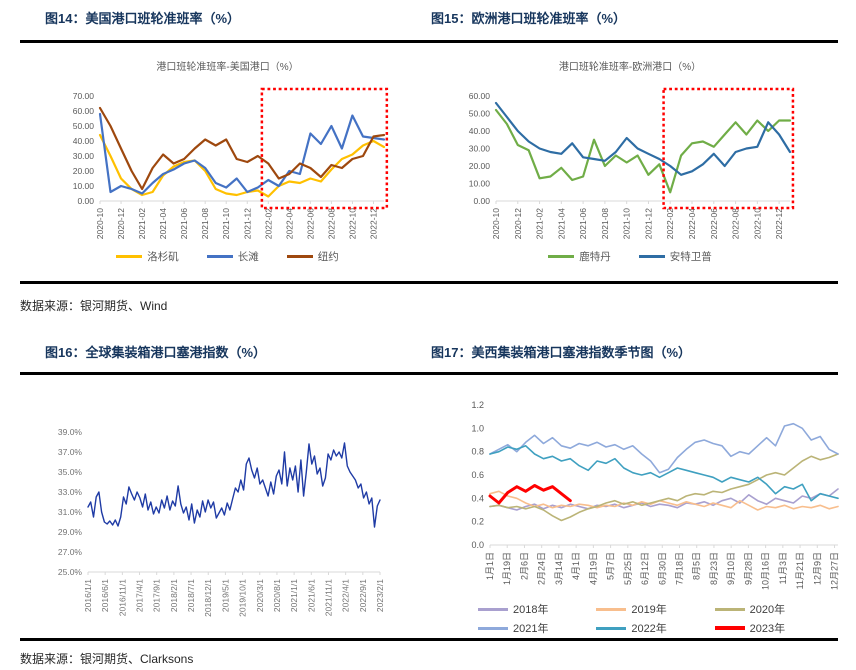  I want to click on chart17-legend: 2018年 2019年 2020年 2021年 2022年 2023年, so click(650, 618).